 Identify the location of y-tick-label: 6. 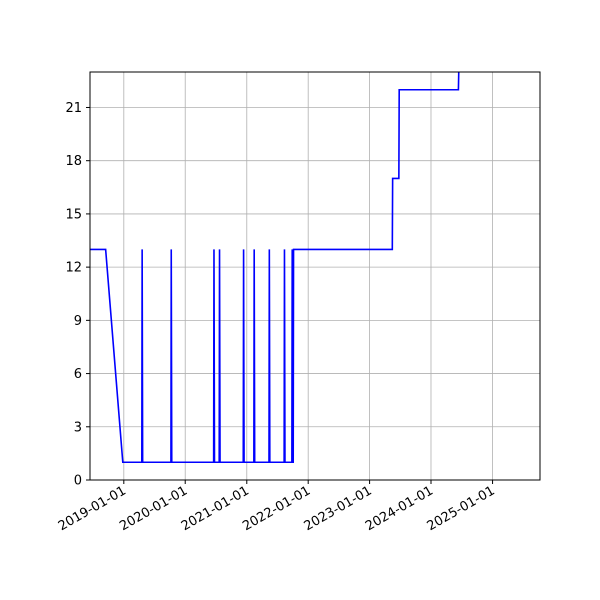
(78, 374).